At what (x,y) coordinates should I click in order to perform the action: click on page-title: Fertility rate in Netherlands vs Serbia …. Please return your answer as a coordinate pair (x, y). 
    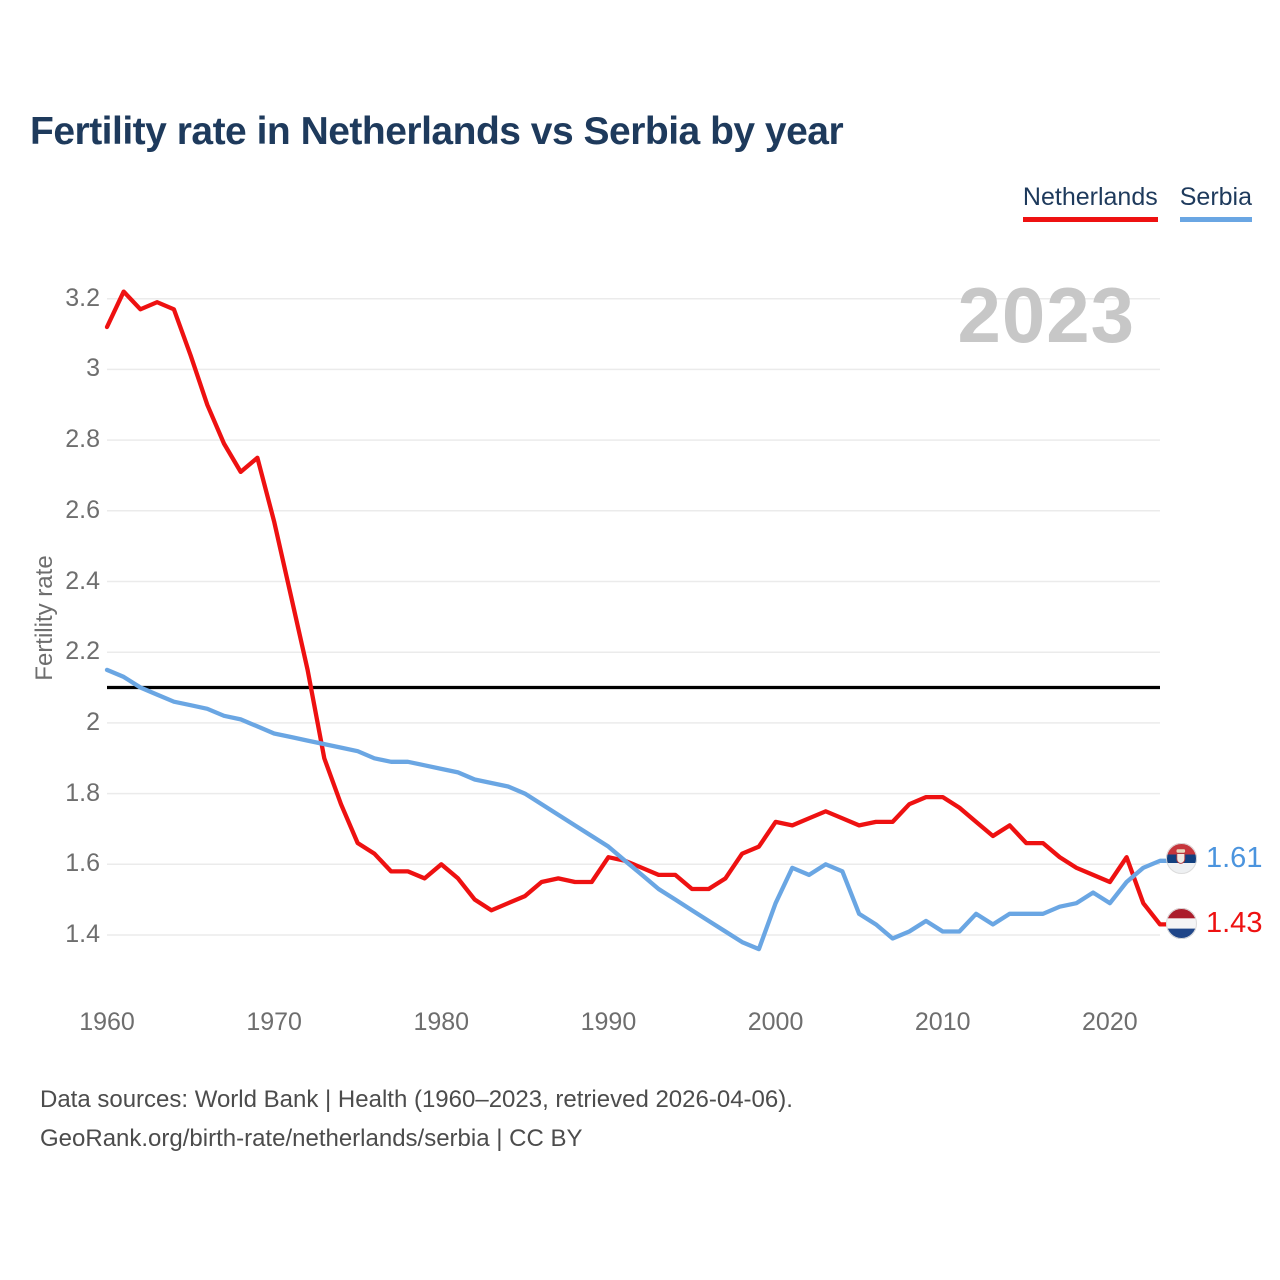
    Looking at the image, I should click on (437, 131).